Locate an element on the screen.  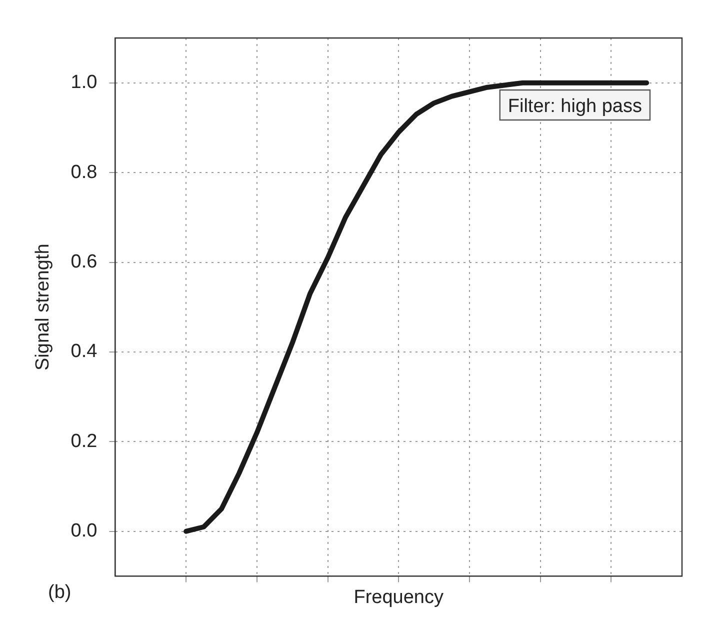
x-axis-title: Frequency is located at coordinates (399, 597).